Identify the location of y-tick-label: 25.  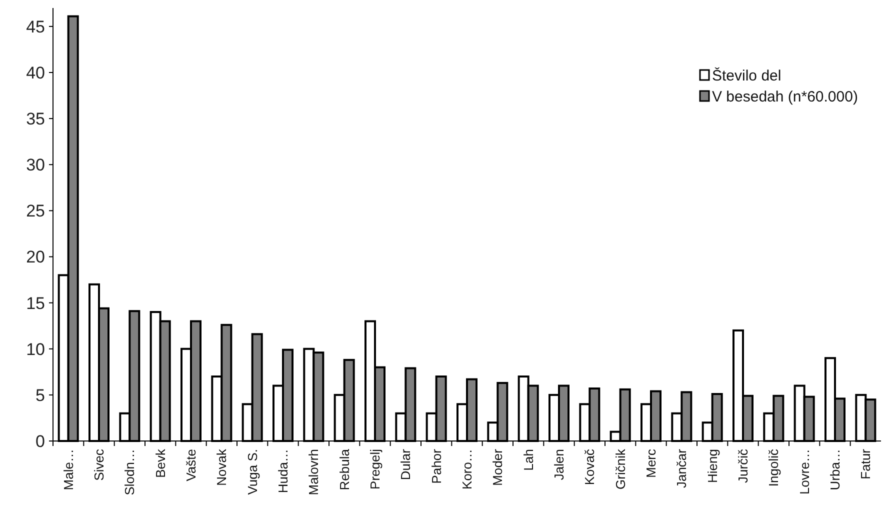
(35, 211).